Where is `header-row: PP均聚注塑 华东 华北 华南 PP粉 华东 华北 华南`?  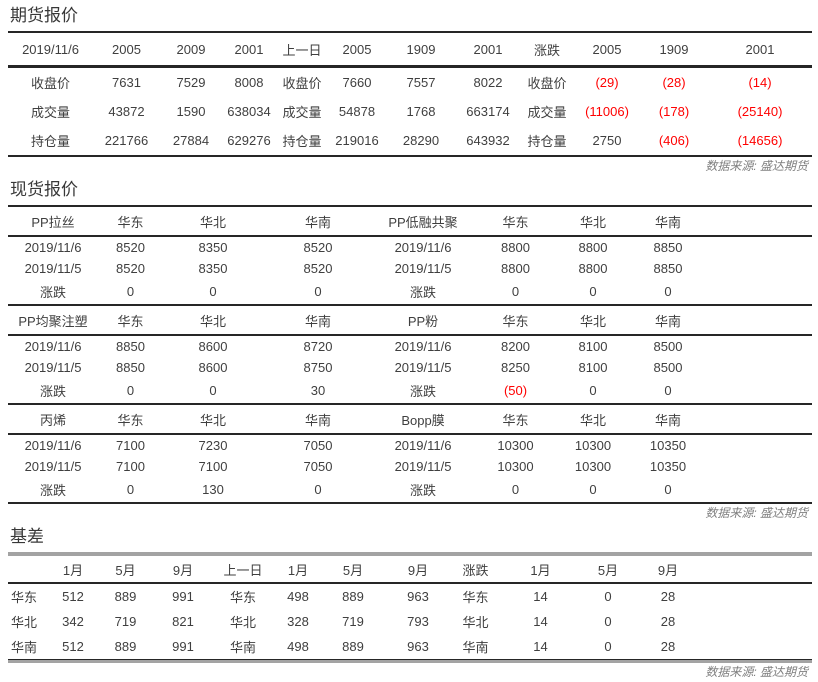 header-row: PP均聚注塑 华东 华北 华南 PP粉 华东 华北 华南 is located at coordinates (410, 320).